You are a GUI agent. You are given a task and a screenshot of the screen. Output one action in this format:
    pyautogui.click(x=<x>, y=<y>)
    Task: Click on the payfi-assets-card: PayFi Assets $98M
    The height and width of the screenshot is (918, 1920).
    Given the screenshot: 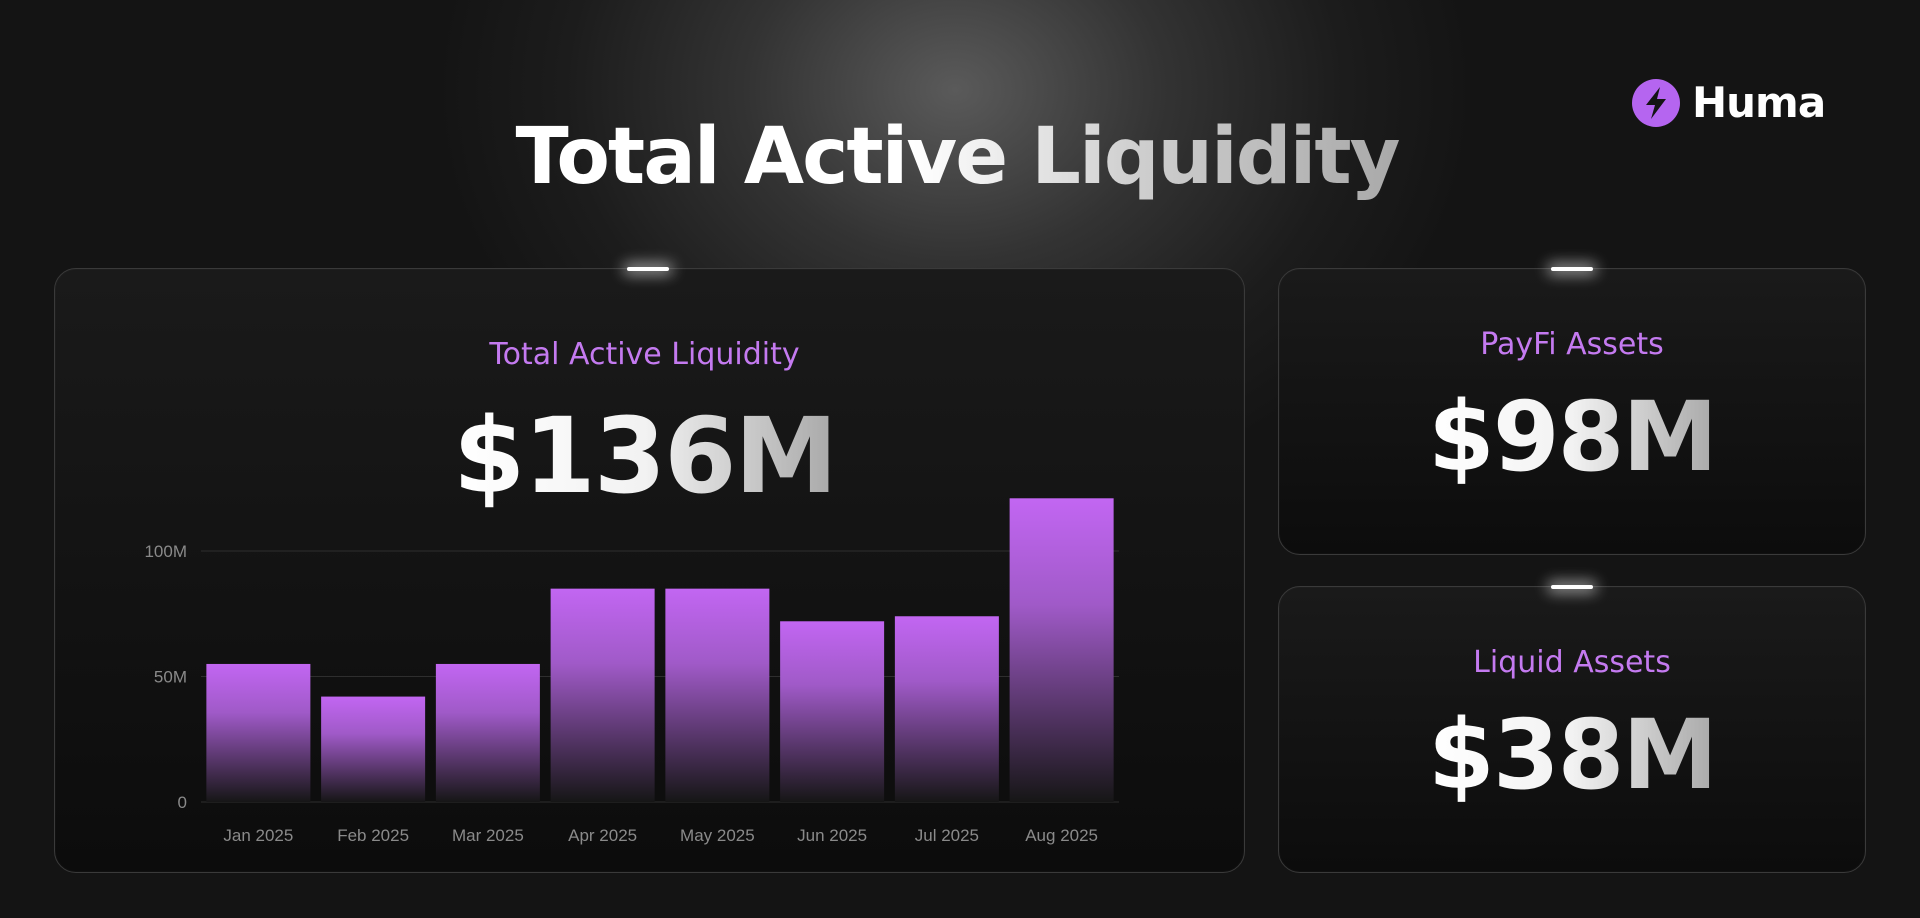 What is the action you would take?
    pyautogui.click(x=1572, y=411)
    